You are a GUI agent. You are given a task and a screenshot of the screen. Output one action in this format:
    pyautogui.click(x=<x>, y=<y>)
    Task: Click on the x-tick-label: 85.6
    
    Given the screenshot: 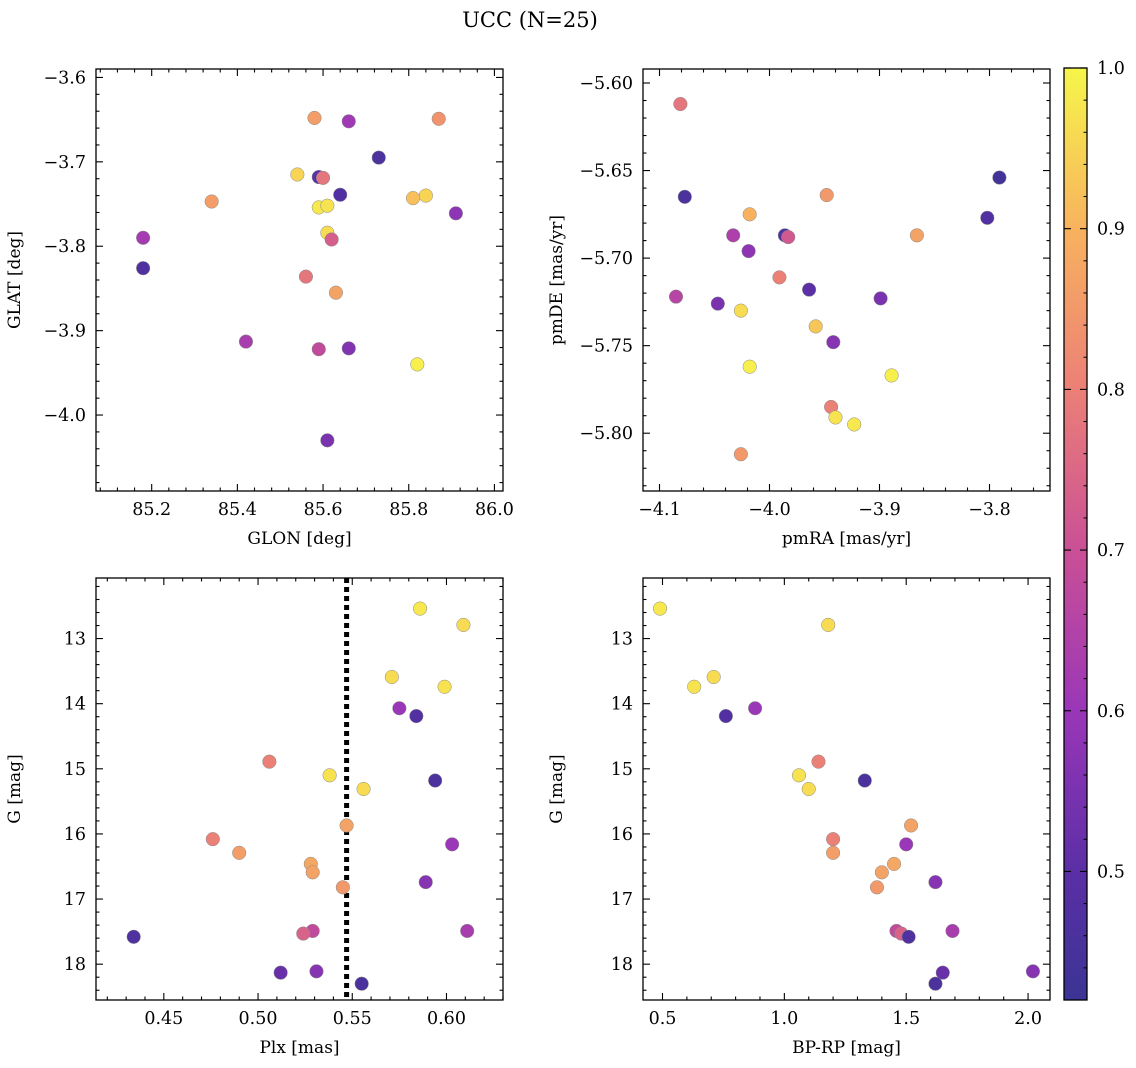 What is the action you would take?
    pyautogui.click(x=323, y=510)
    